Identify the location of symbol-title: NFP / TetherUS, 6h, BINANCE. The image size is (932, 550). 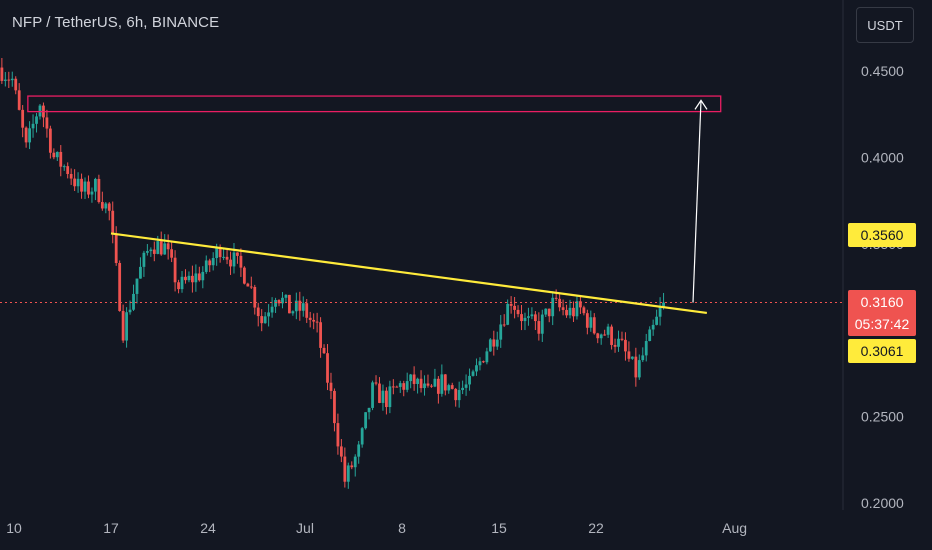
(116, 22).